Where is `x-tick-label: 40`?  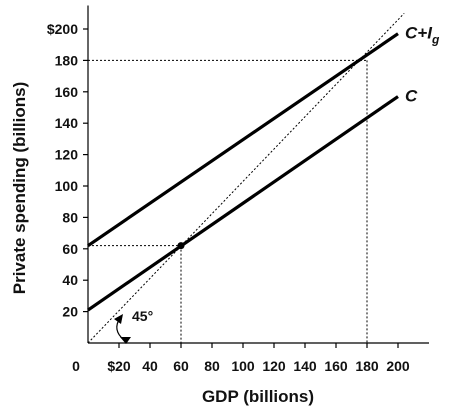 x-tick-label: 40 is located at coordinates (150, 366).